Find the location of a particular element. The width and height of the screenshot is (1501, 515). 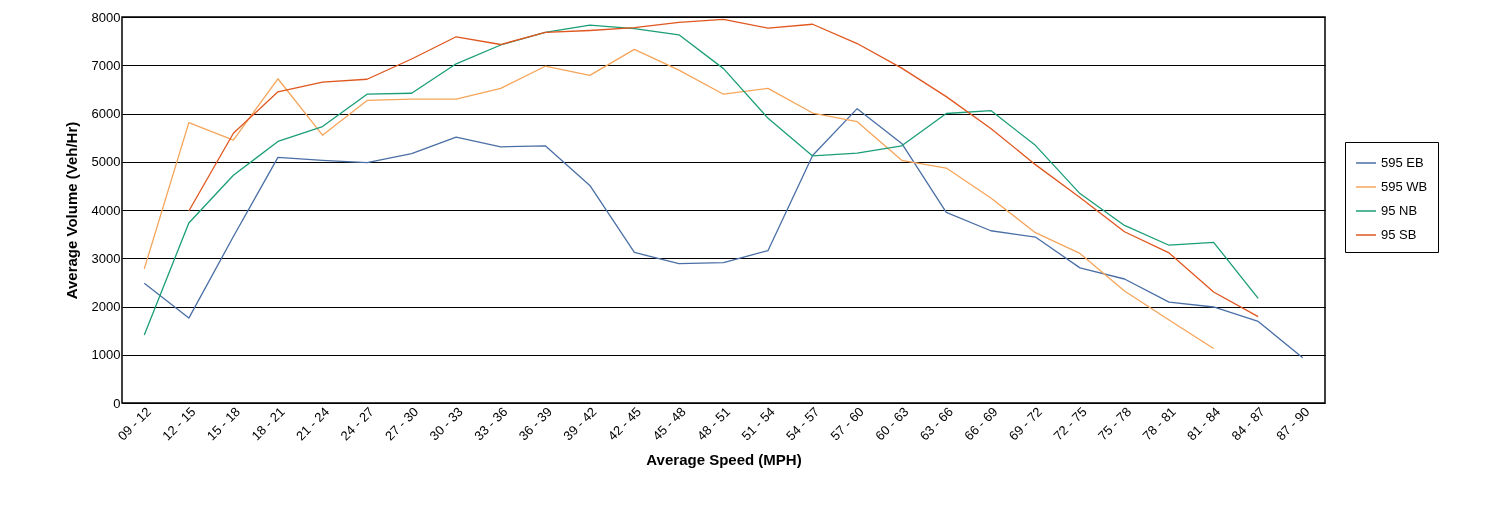

y-tick-label: 6000 is located at coordinates (106, 113).